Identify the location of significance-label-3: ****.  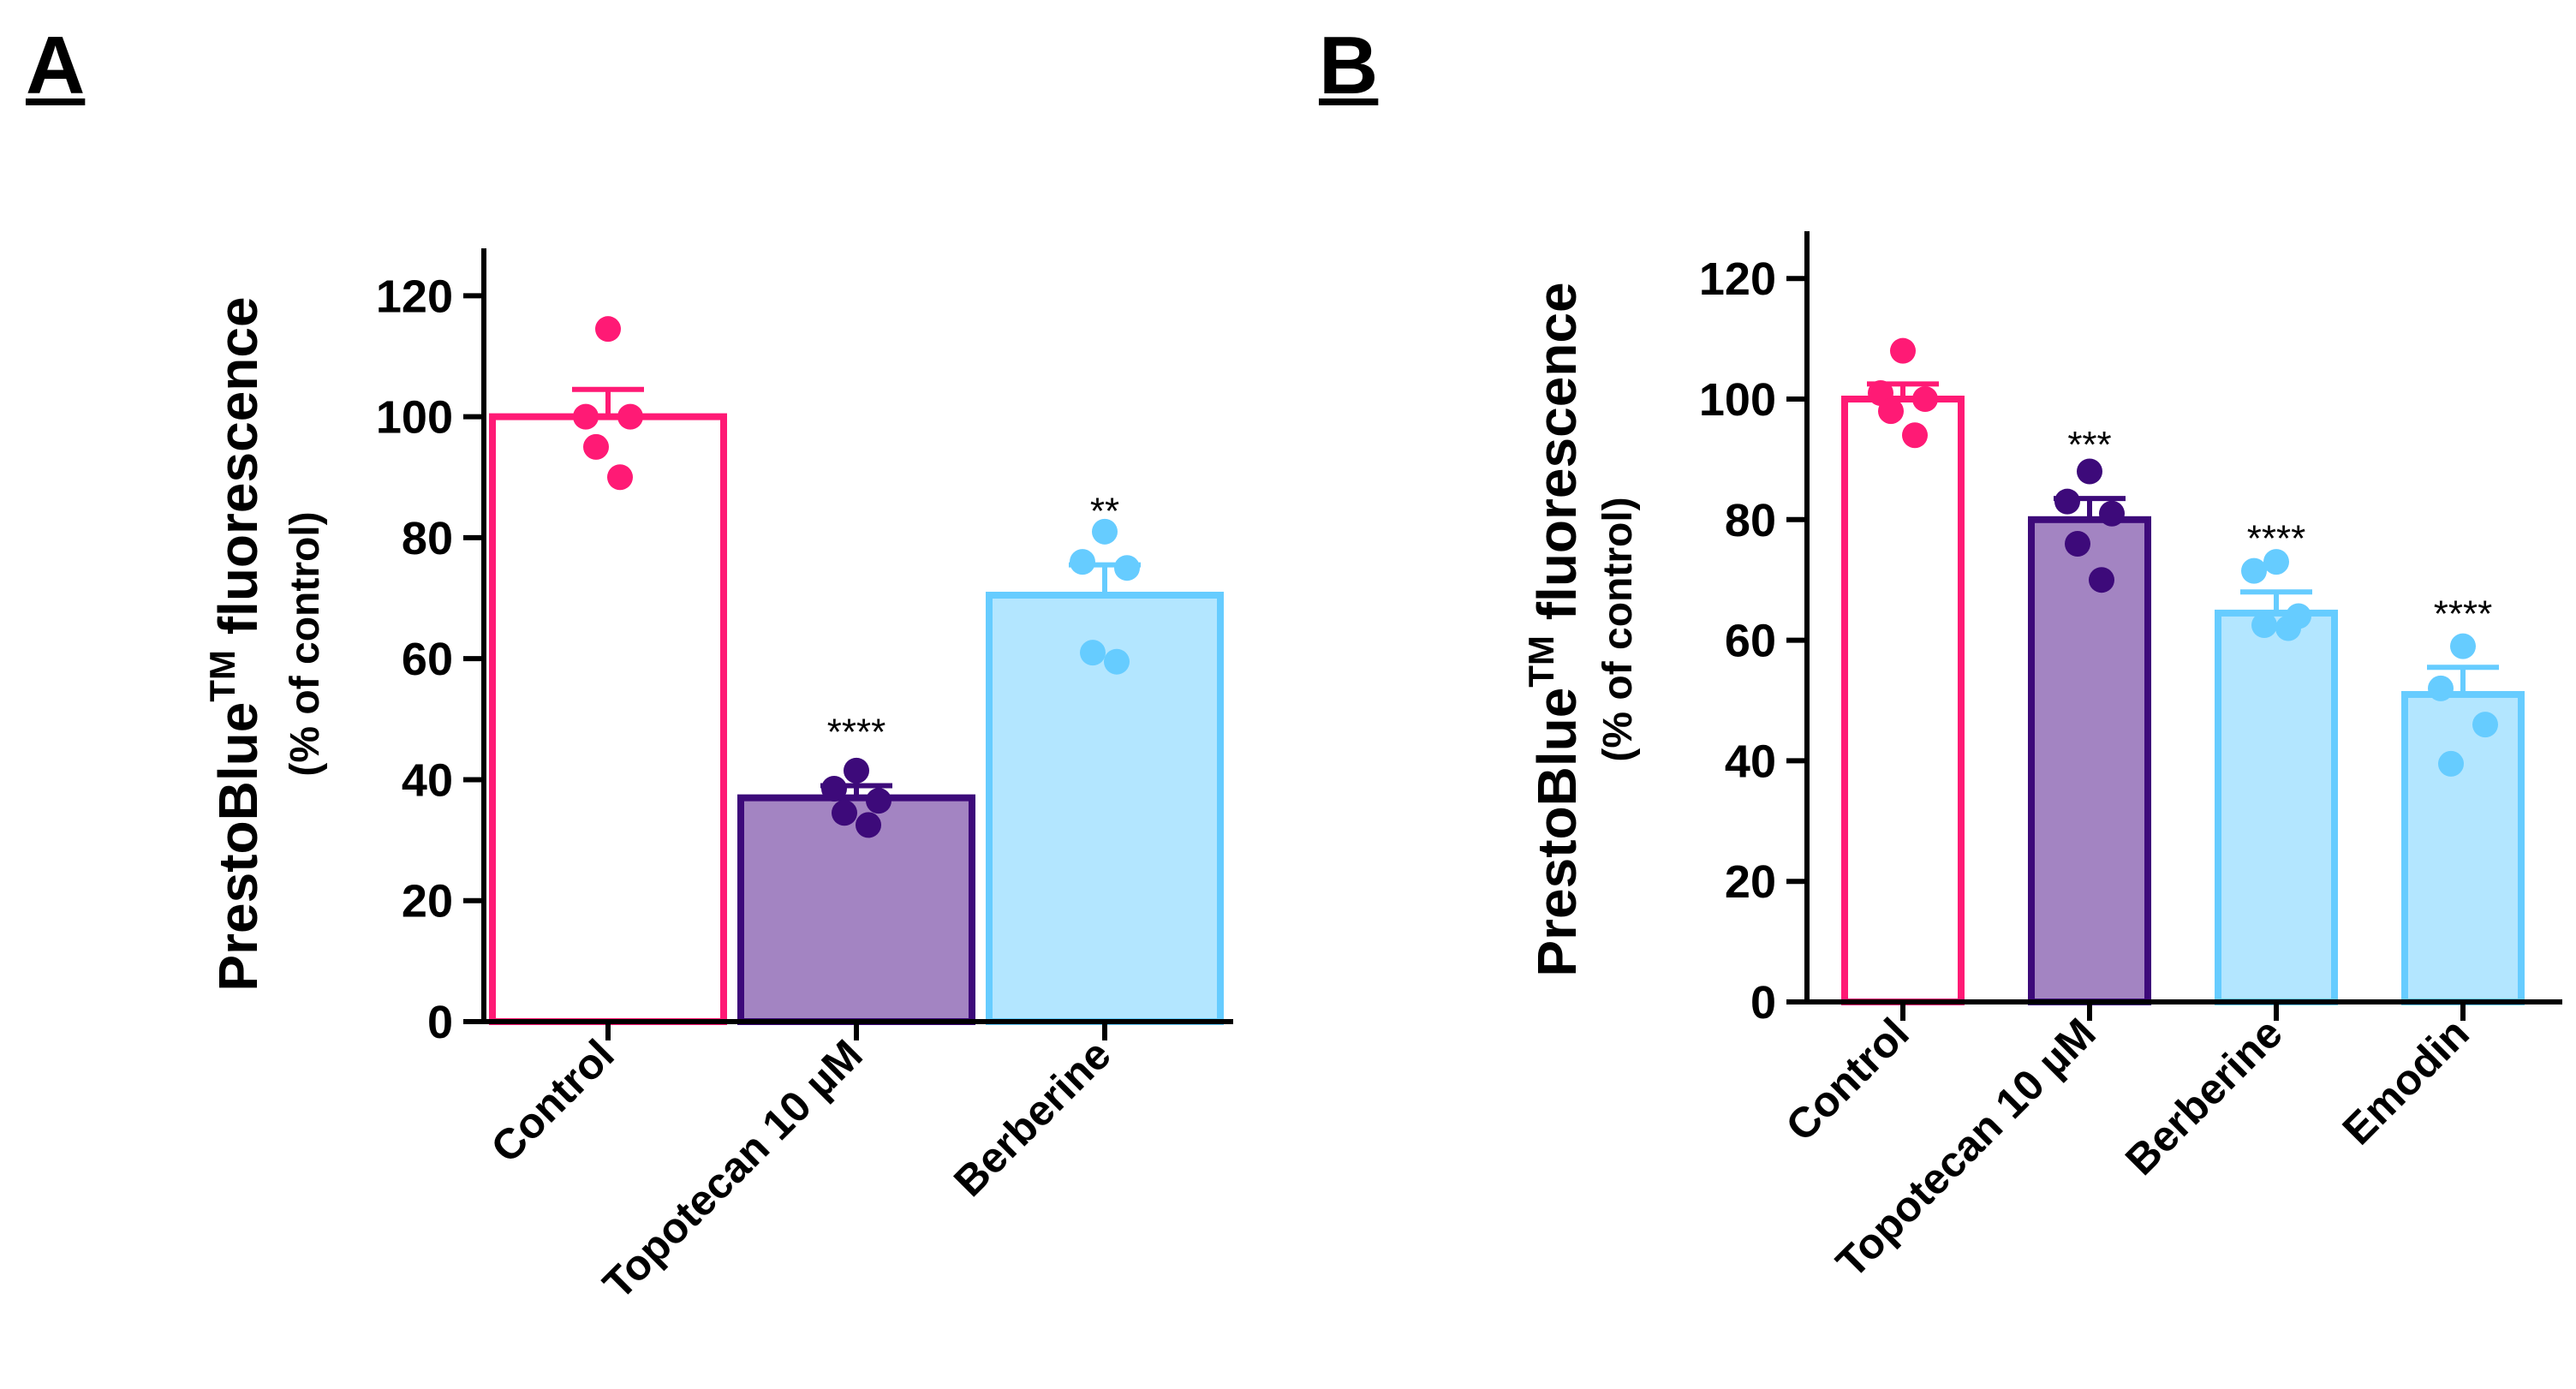
(2276, 538).